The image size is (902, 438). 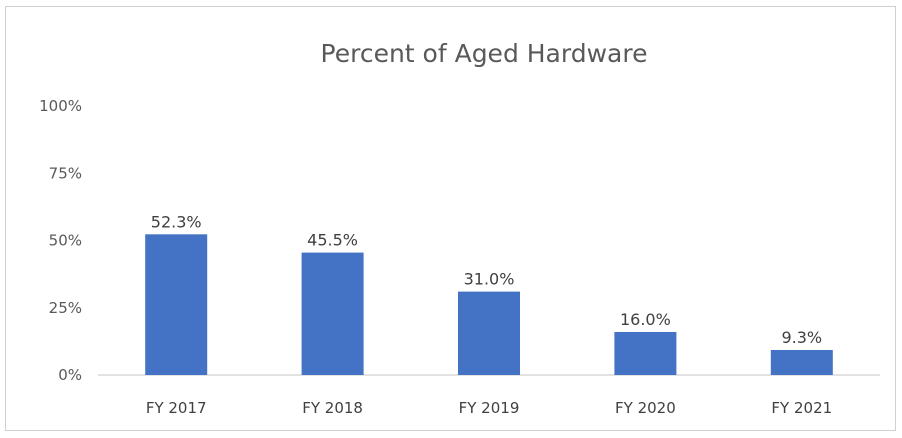 I want to click on y-tick-label: 75%, so click(x=65, y=173).